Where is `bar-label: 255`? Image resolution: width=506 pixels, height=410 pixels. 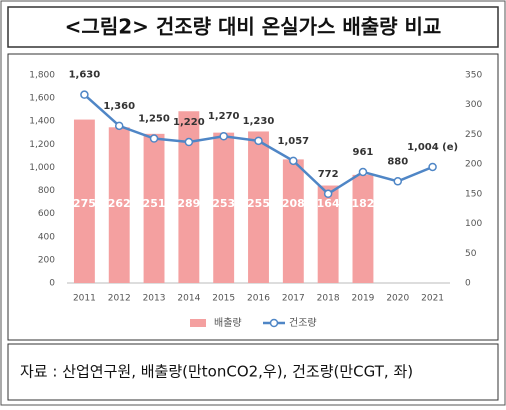 bar-label: 255 is located at coordinates (258, 203).